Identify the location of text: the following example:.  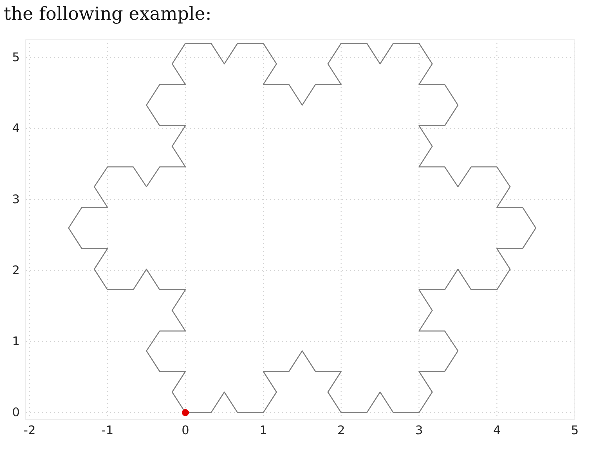
(108, 14).